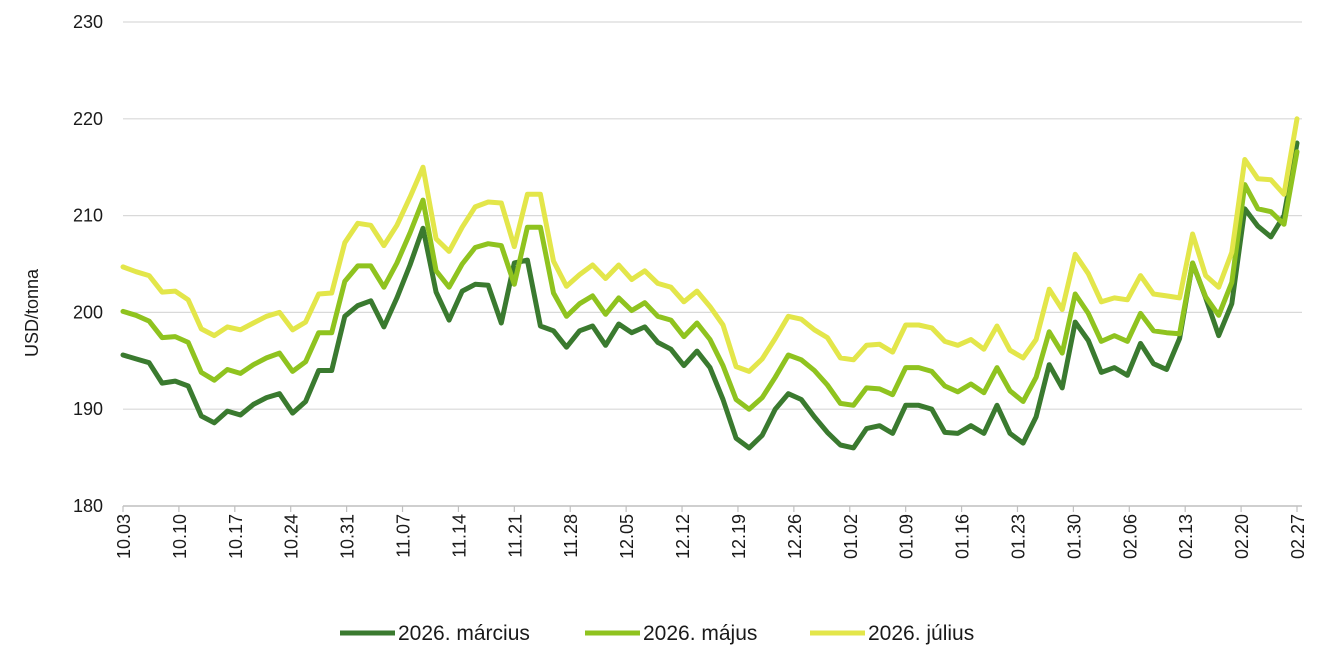  I want to click on x-tick-label: 10.31, so click(348, 536).